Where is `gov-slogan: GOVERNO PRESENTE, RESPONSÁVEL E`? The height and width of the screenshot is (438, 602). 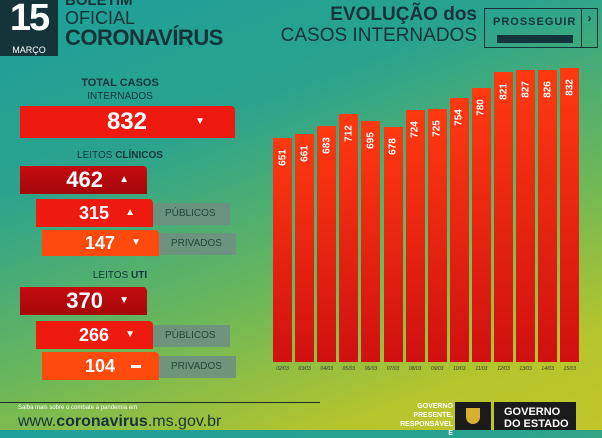
gov-slogan: GOVERNO PRESENTE, RESPONSÁVEL E is located at coordinates (426, 420).